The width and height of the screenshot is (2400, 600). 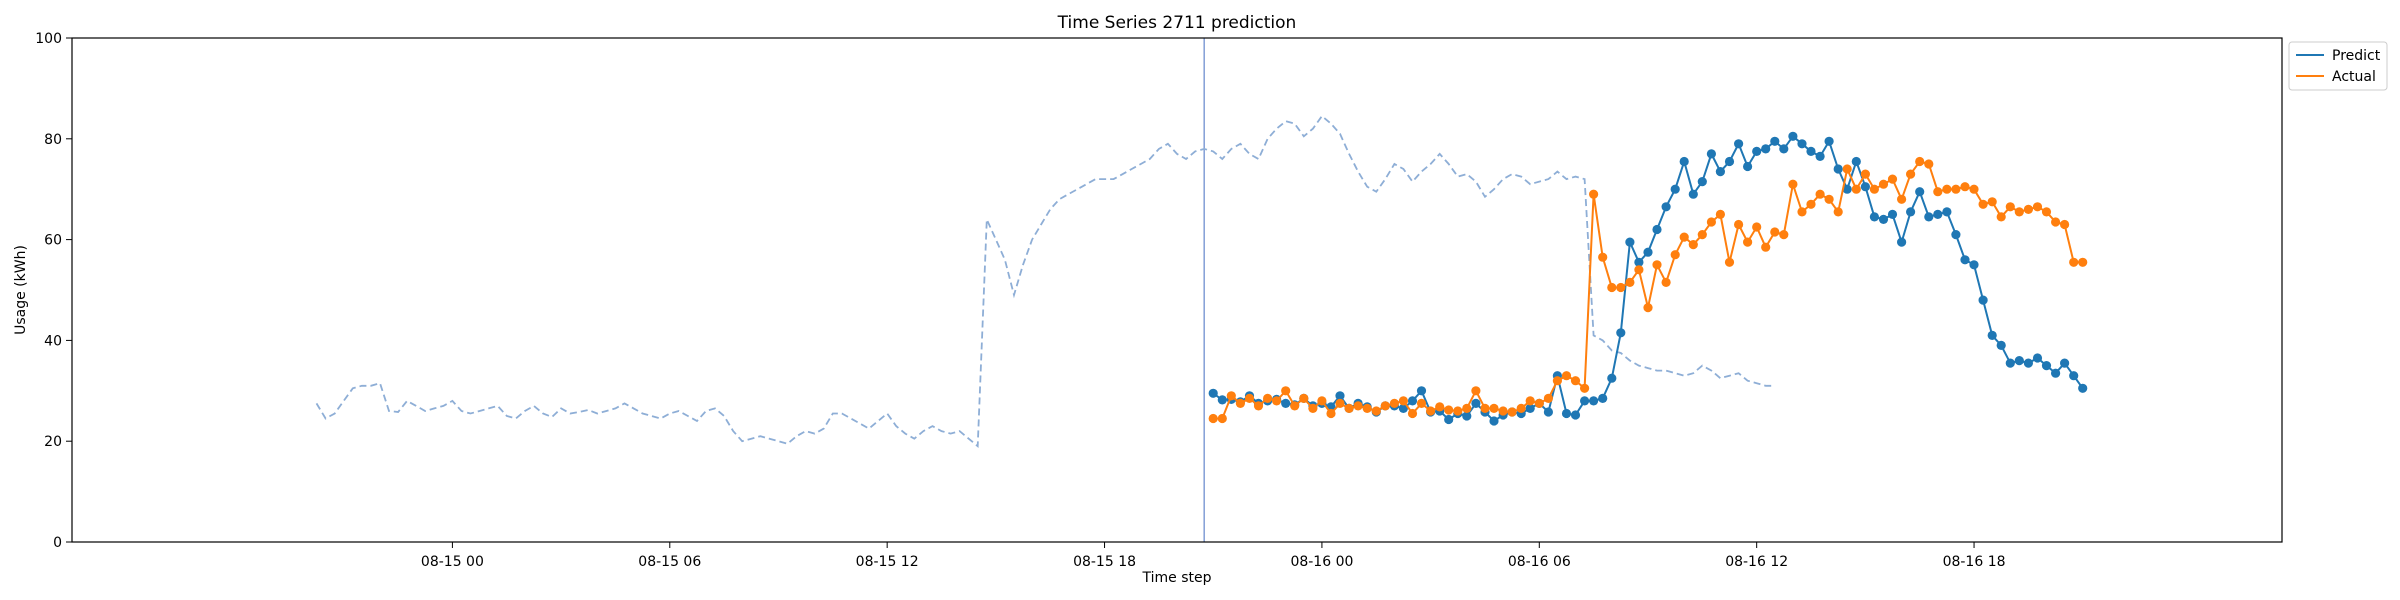 I want to click on x-axis-label: Time step, so click(x=1177, y=578).